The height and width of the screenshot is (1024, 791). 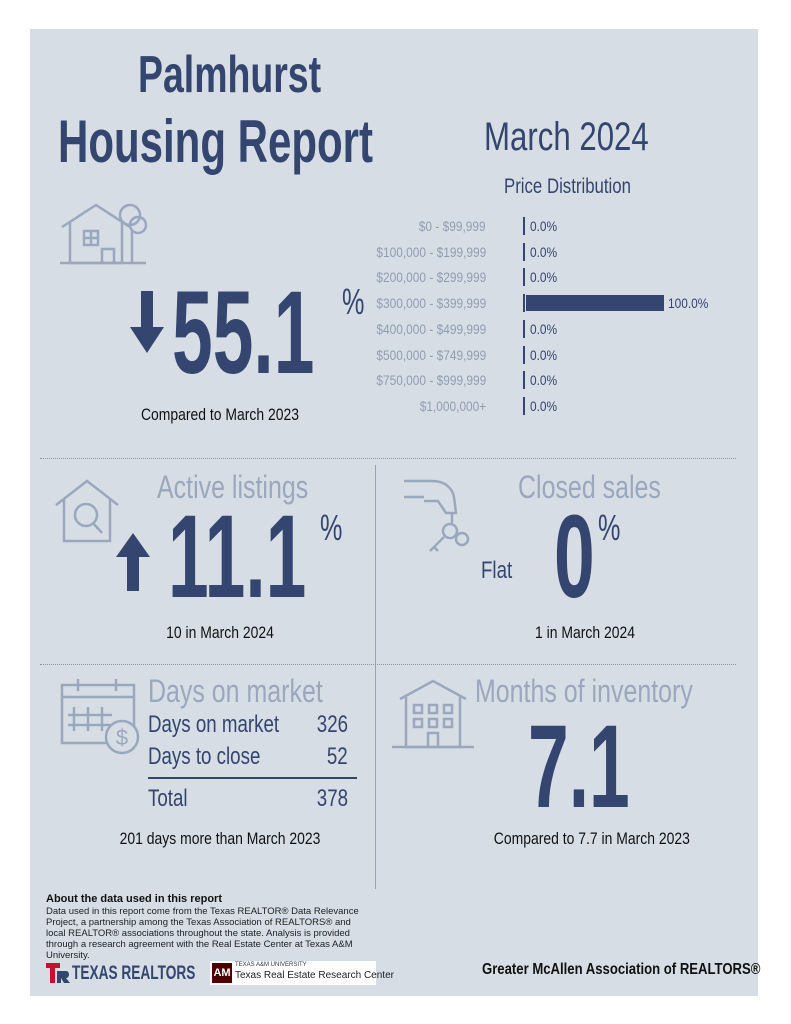 I want to click on dom-row-label: Days to close, so click(x=204, y=756).